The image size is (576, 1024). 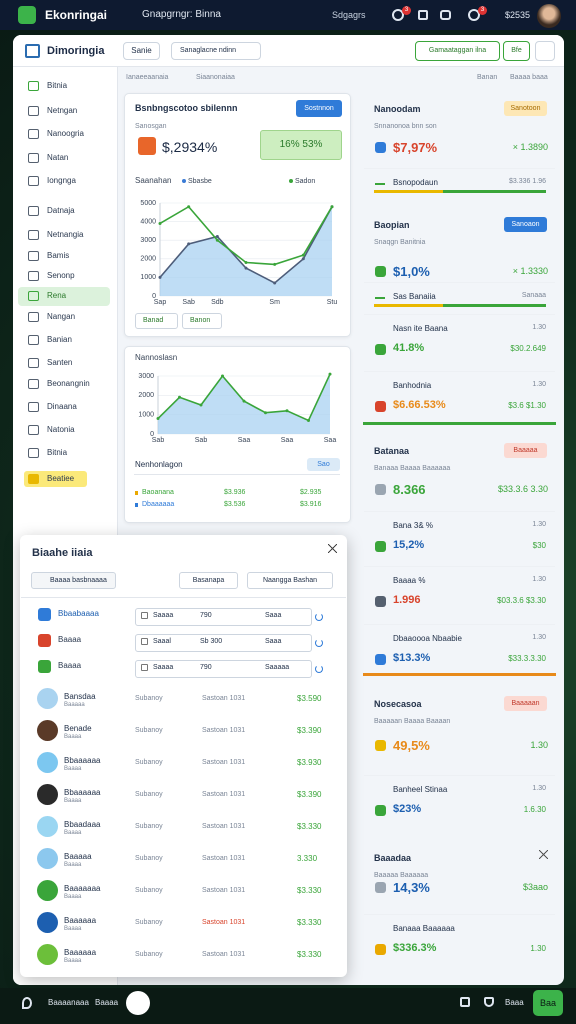 What do you see at coordinates (457, 51) in the screenshot?
I see `primary-button: Gamaataggan ilna` at bounding box center [457, 51].